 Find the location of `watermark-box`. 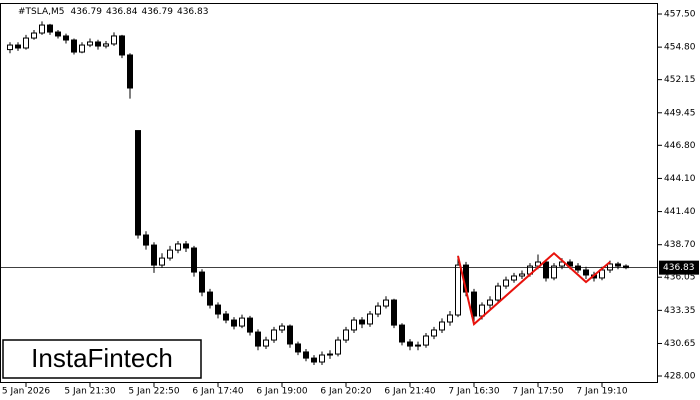

watermark-box is located at coordinates (102, 359).